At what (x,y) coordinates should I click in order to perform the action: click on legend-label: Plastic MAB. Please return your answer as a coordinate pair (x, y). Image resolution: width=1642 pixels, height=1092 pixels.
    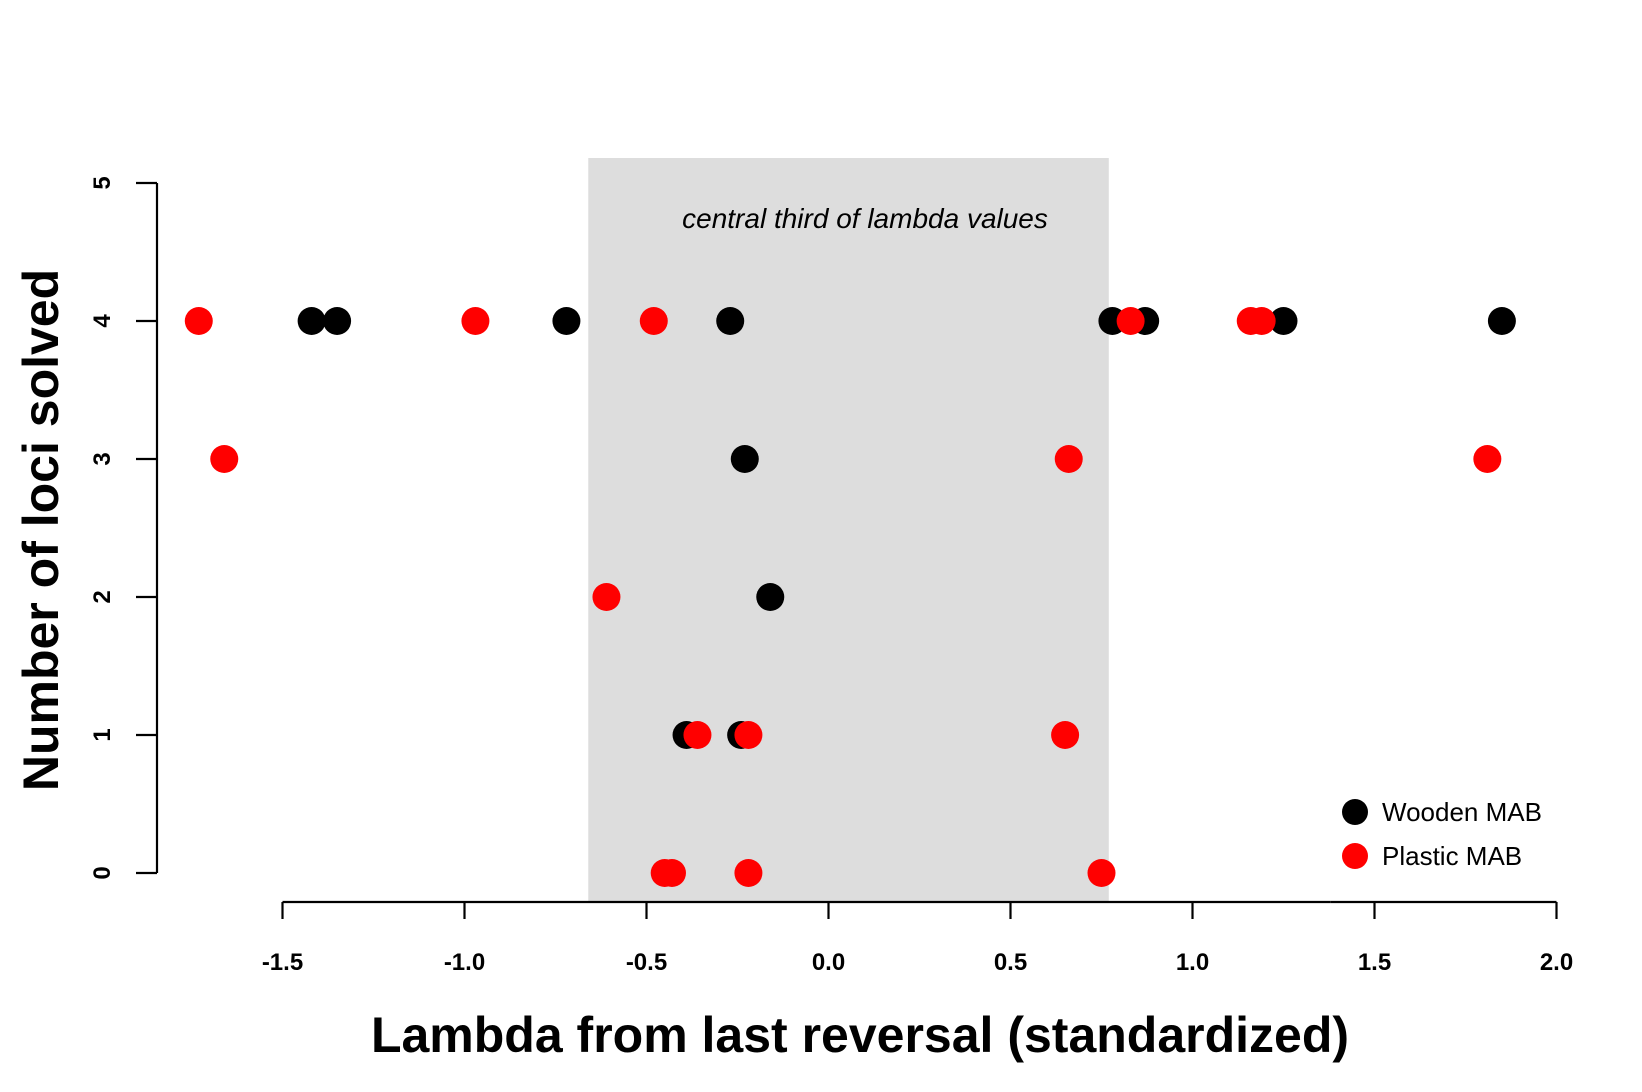
    Looking at the image, I should click on (1452, 856).